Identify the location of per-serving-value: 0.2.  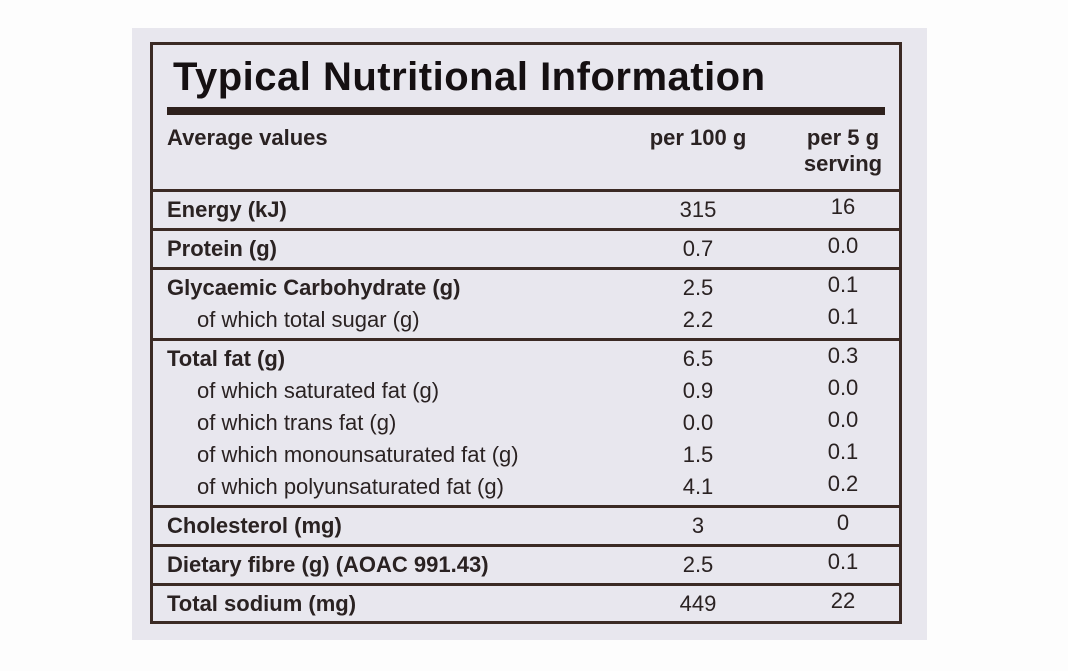
(843, 483).